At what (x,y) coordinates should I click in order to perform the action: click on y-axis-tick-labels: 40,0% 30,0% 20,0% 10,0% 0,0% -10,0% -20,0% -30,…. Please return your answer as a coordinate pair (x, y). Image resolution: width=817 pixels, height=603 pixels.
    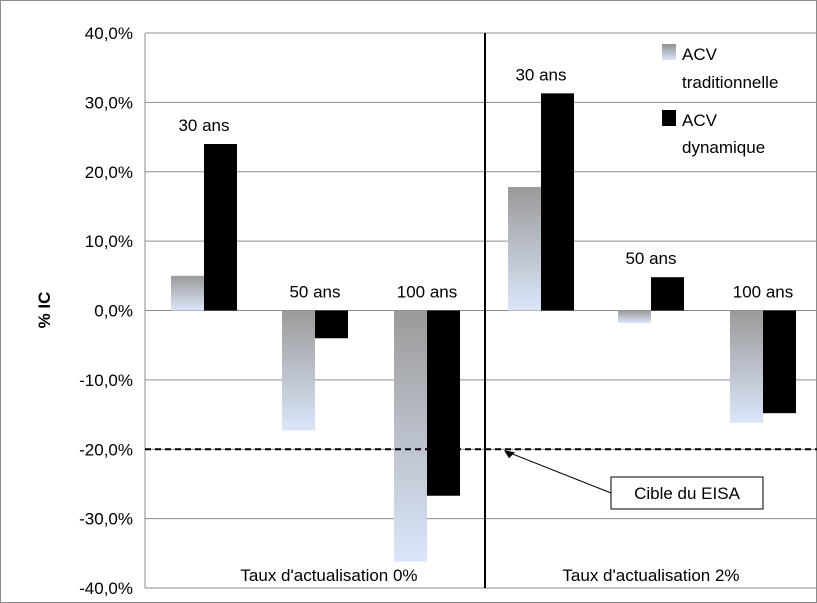
    Looking at the image, I should click on (106, 311).